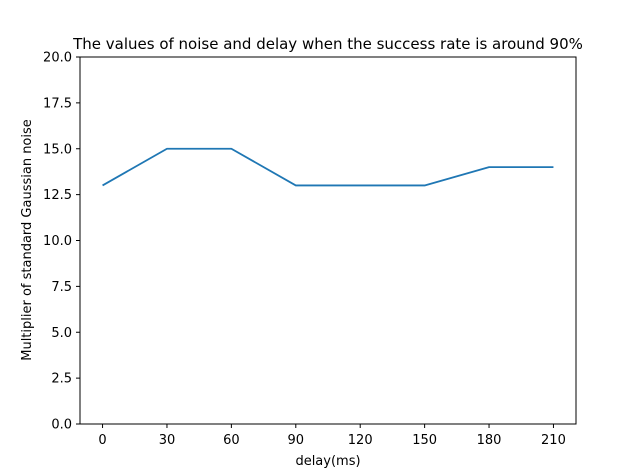 This screenshot has height=476, width=640. Describe the element at coordinates (167, 440) in the screenshot. I see `x-tick-label: 30` at that location.